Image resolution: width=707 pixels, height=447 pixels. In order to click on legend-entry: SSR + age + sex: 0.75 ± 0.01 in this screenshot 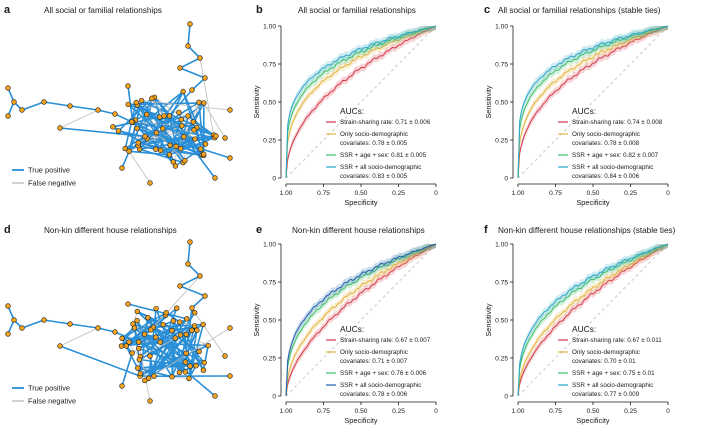, I will do `click(613, 373)`.